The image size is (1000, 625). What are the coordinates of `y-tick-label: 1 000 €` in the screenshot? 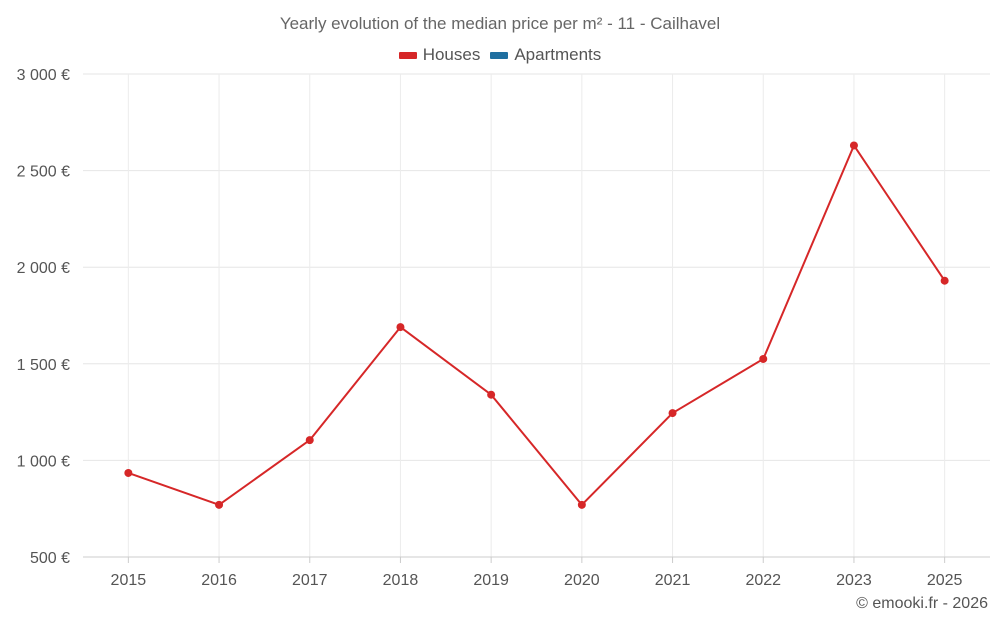 It's located at (43, 461).